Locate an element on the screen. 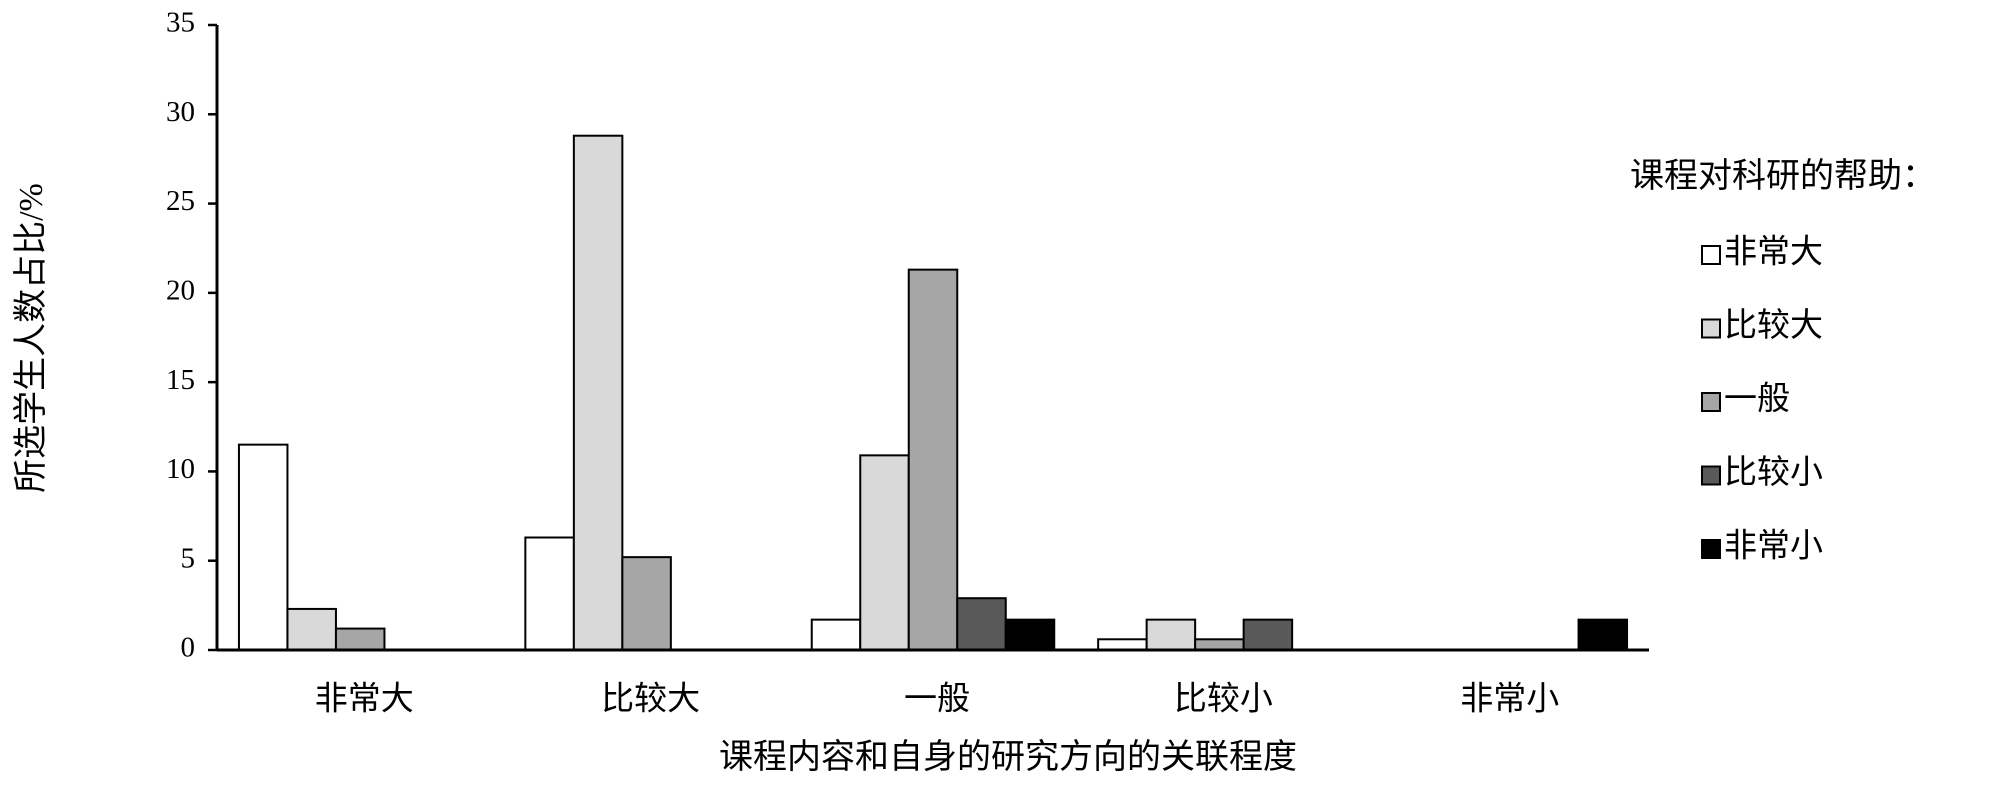 The width and height of the screenshot is (2000, 790). x-tick-label: 非常大 is located at coordinates (364, 699).